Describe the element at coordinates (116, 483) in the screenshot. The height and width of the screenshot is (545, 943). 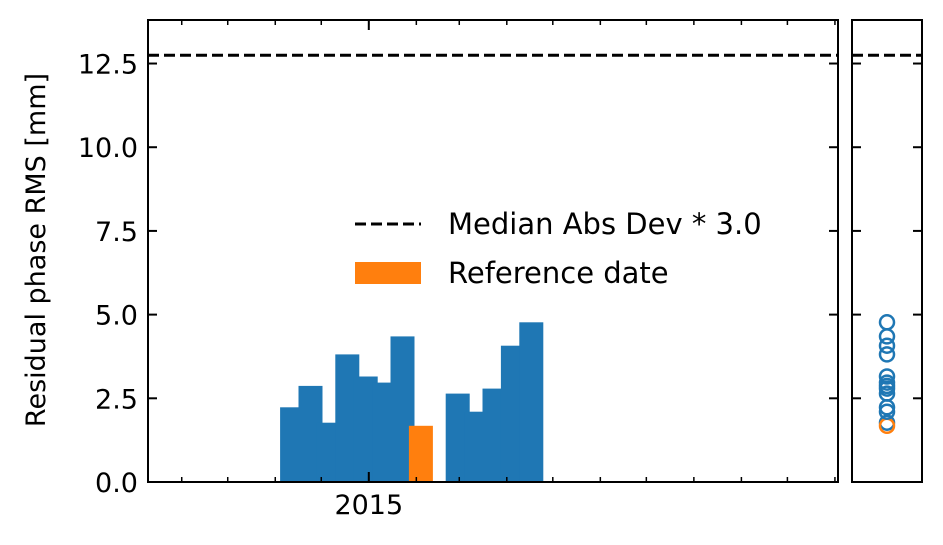
I see `y-tick-label: 0.0` at that location.